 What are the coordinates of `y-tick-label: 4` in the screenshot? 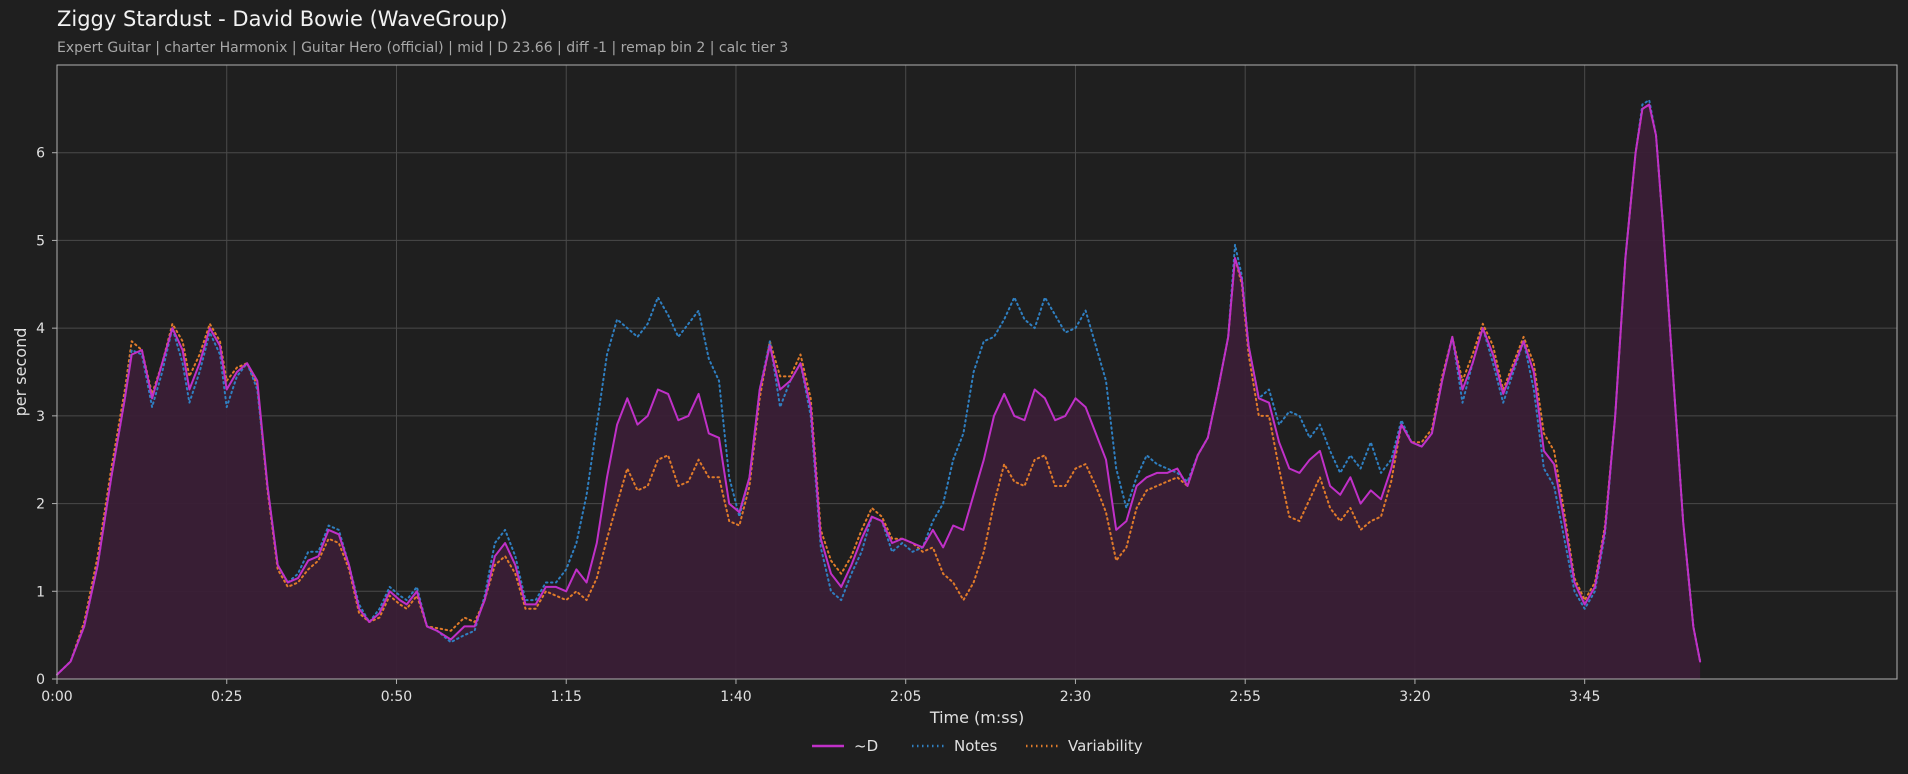 It's located at (40, 329).